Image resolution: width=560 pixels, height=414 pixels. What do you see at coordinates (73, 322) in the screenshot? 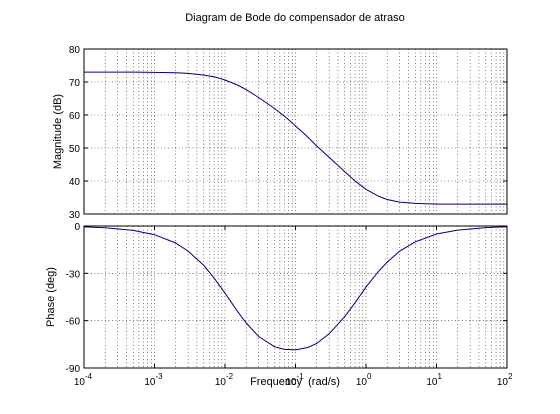
I see `phase-y-tick-label: -60` at bounding box center [73, 322].